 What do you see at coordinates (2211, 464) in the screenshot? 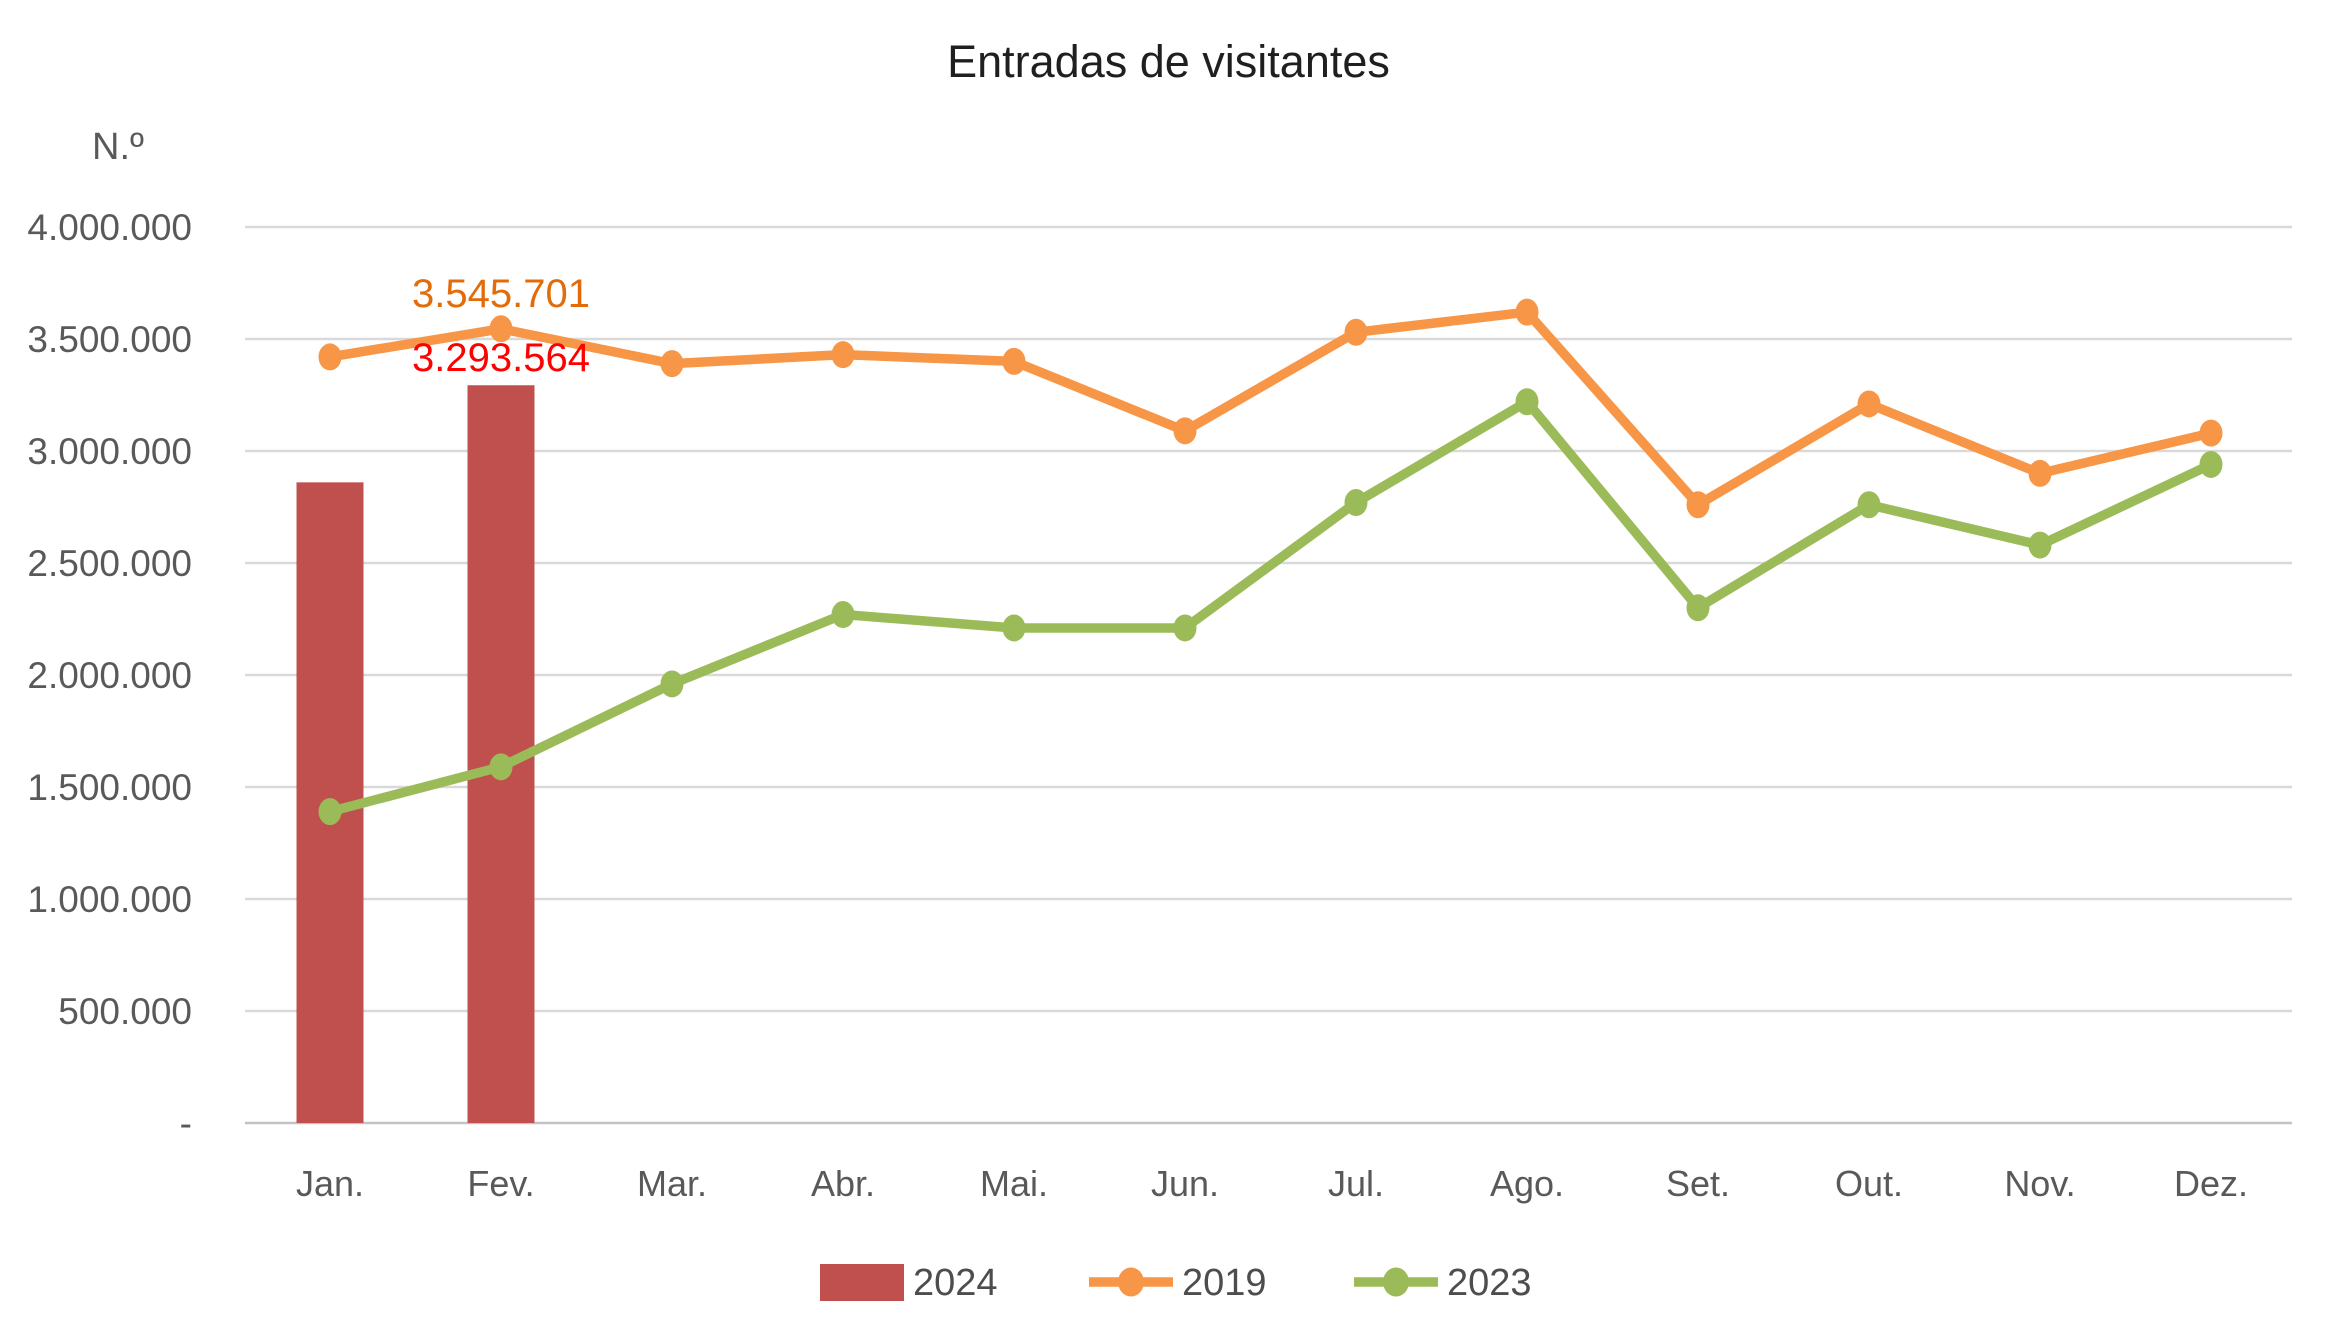
I see `point-2023-dez` at bounding box center [2211, 464].